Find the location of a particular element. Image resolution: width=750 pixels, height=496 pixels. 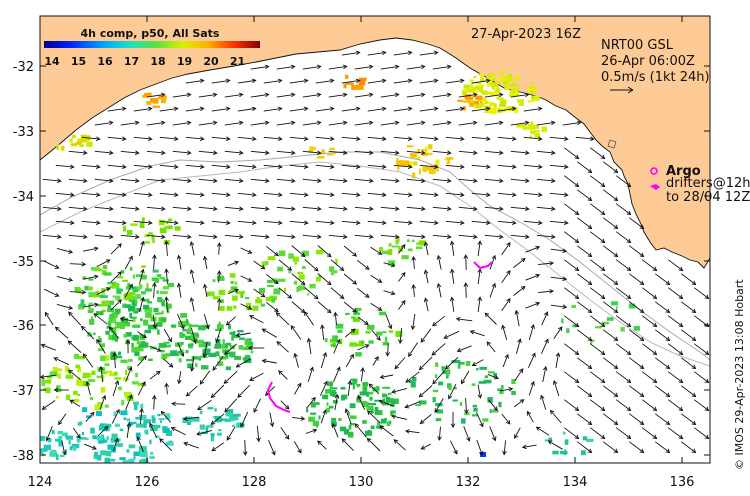

colorbar-tick-label: 18 is located at coordinates (157, 61).